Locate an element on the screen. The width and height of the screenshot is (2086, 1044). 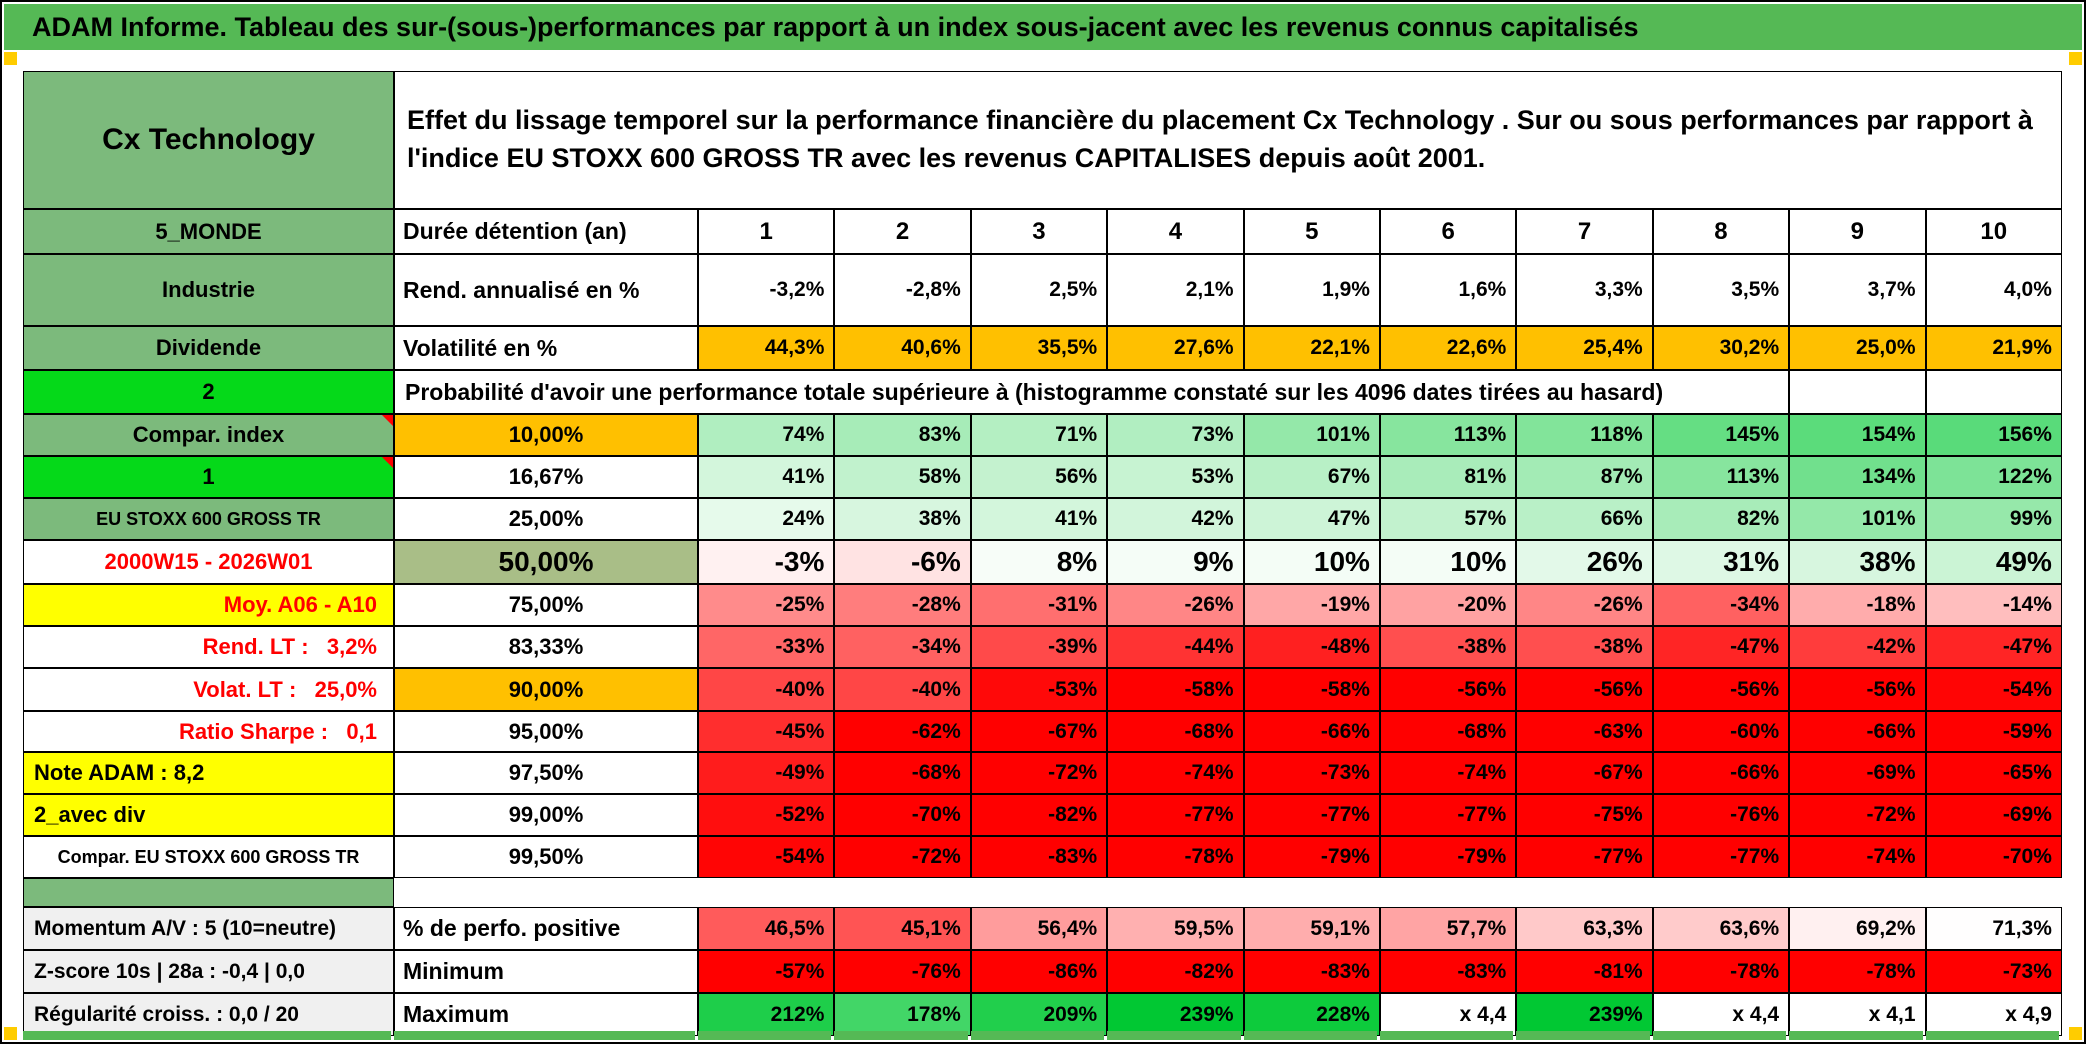
probability-value: -47% is located at coordinates (1993, 647).